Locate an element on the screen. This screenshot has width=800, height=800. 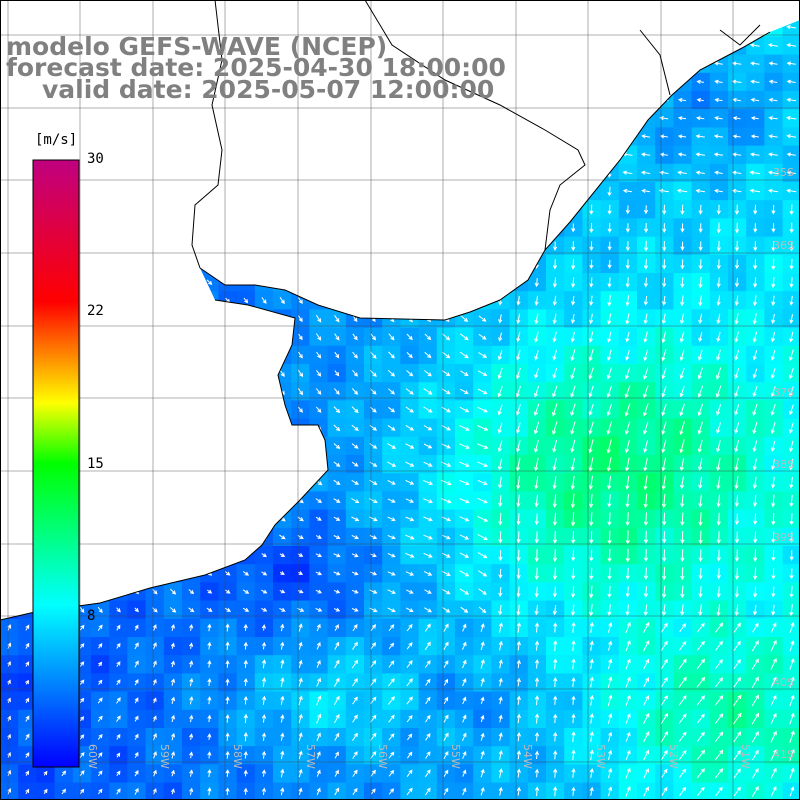
lon-label-54w: 54W is located at coordinates (527, 756).